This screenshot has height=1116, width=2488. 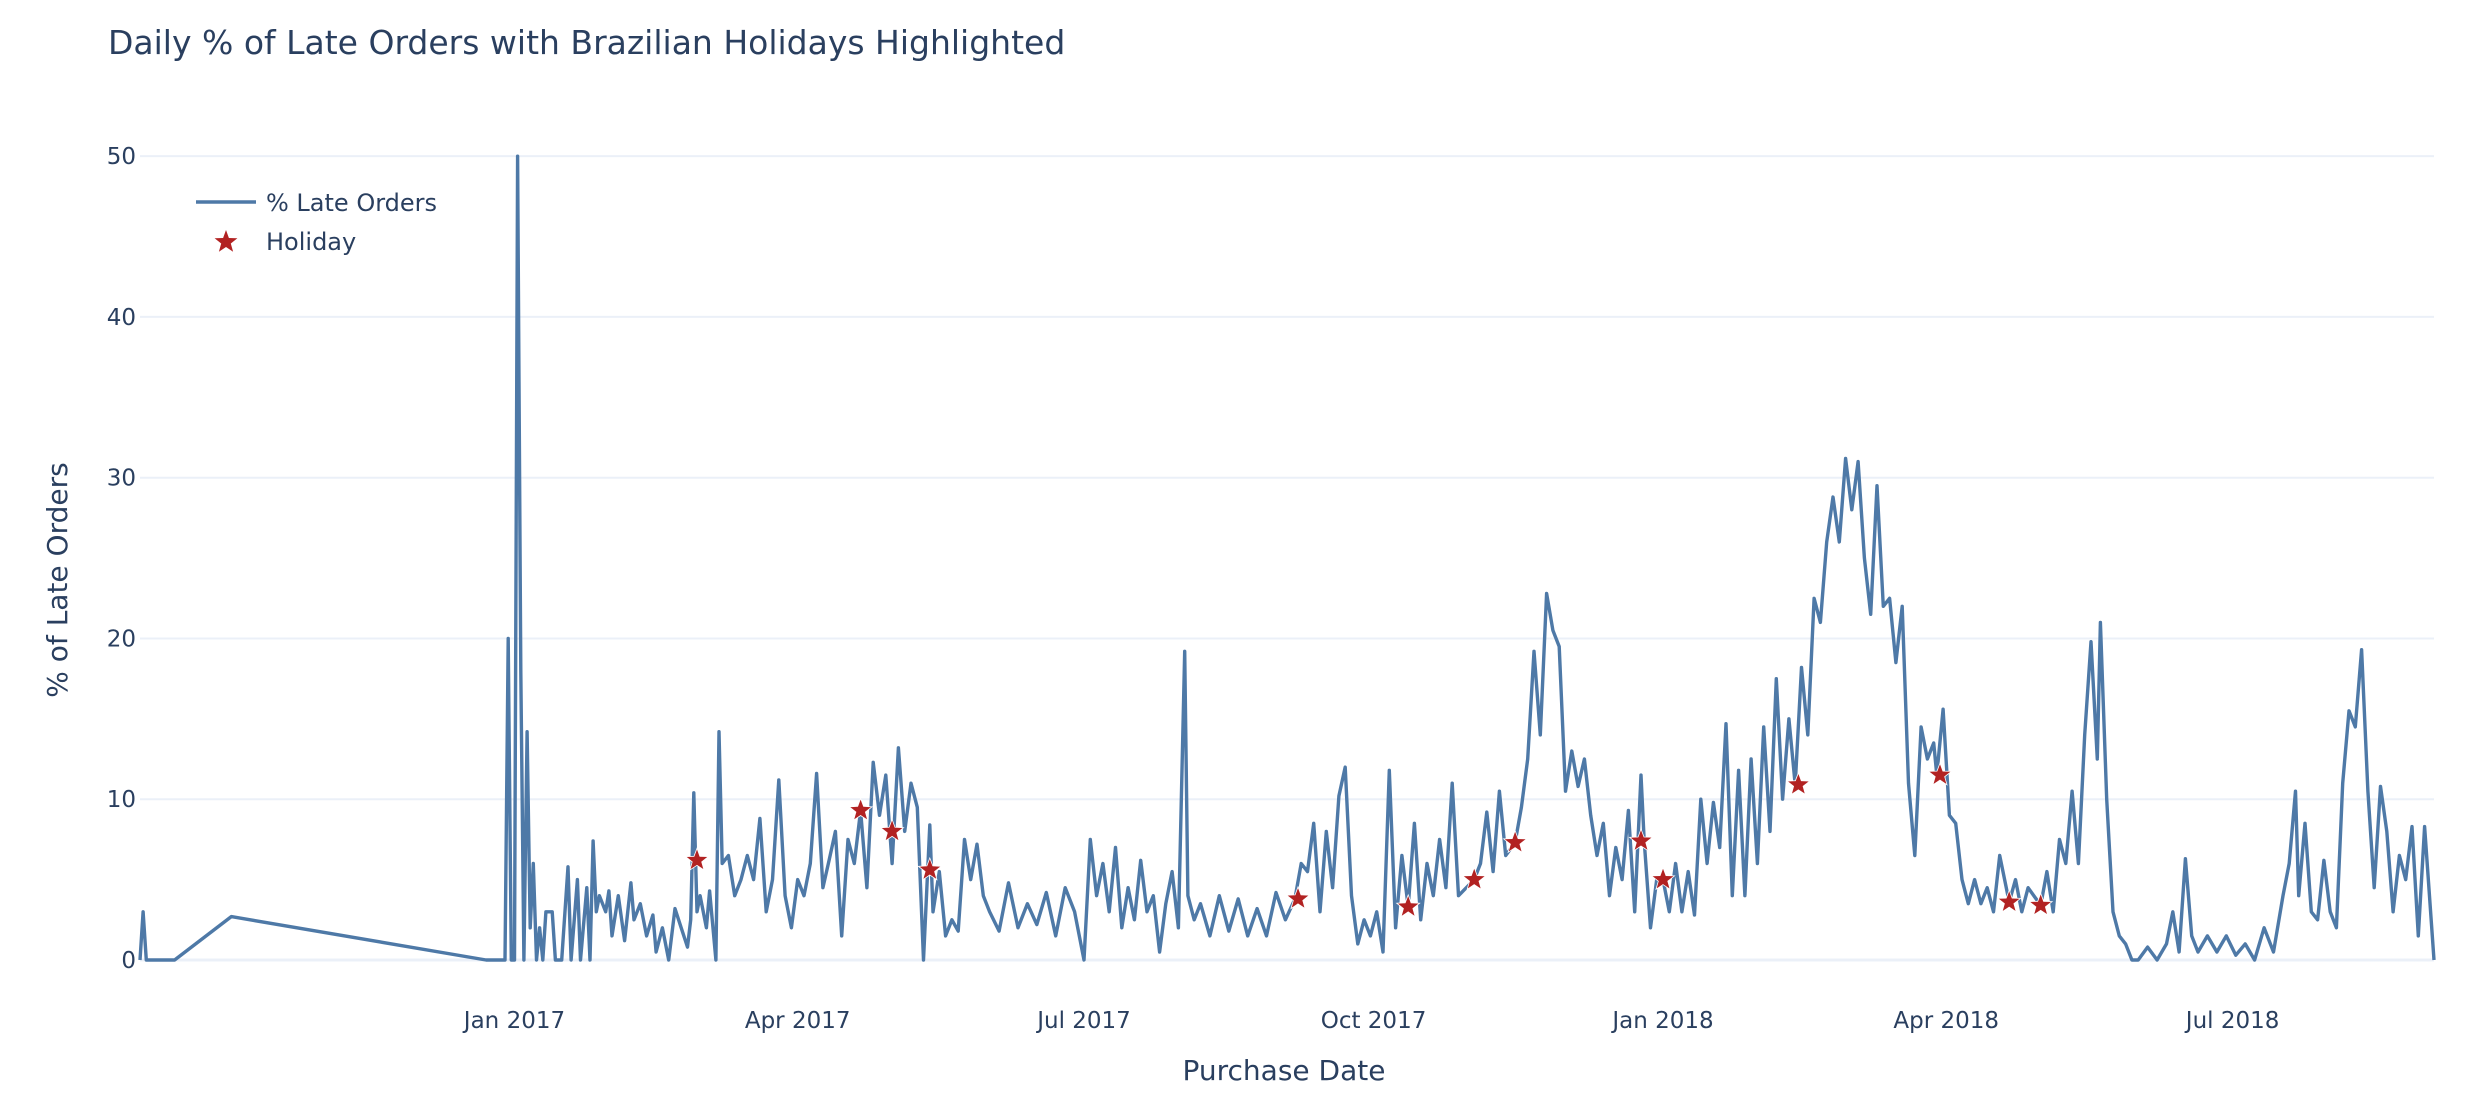 What do you see at coordinates (351, 203) in the screenshot?
I see `legend-label-late-orders: % Late Orders` at bounding box center [351, 203].